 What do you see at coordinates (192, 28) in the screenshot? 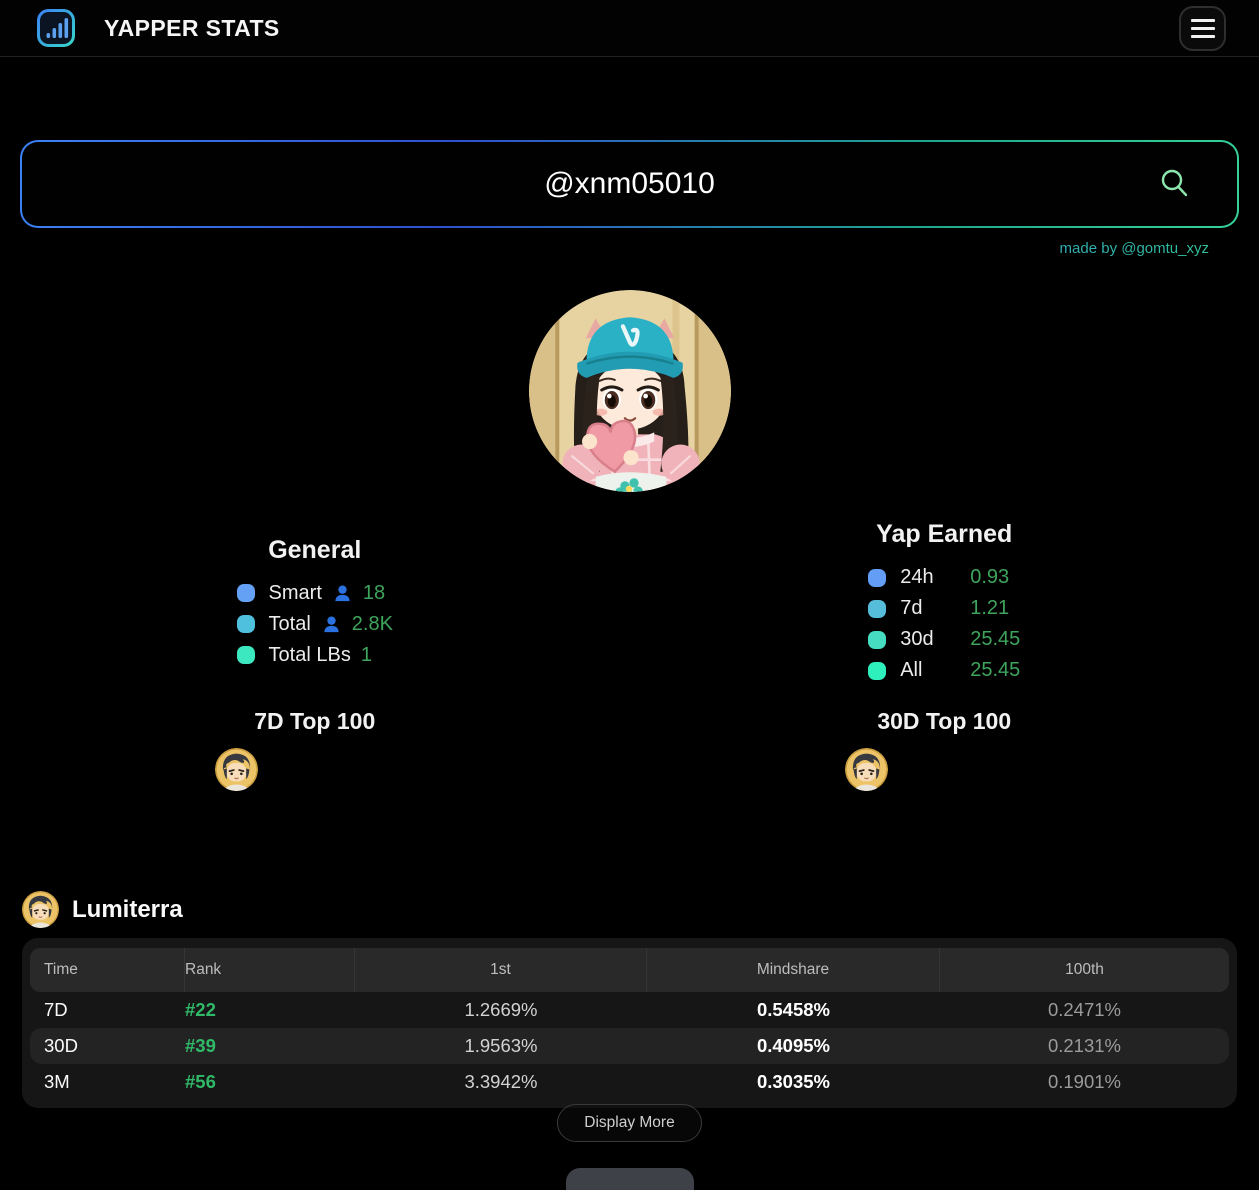
I see `app-title: YAPPER STATS` at bounding box center [192, 28].